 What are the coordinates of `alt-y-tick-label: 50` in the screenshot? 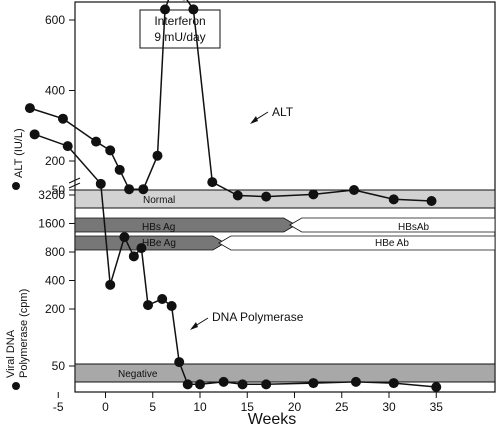 It's located at (59, 190).